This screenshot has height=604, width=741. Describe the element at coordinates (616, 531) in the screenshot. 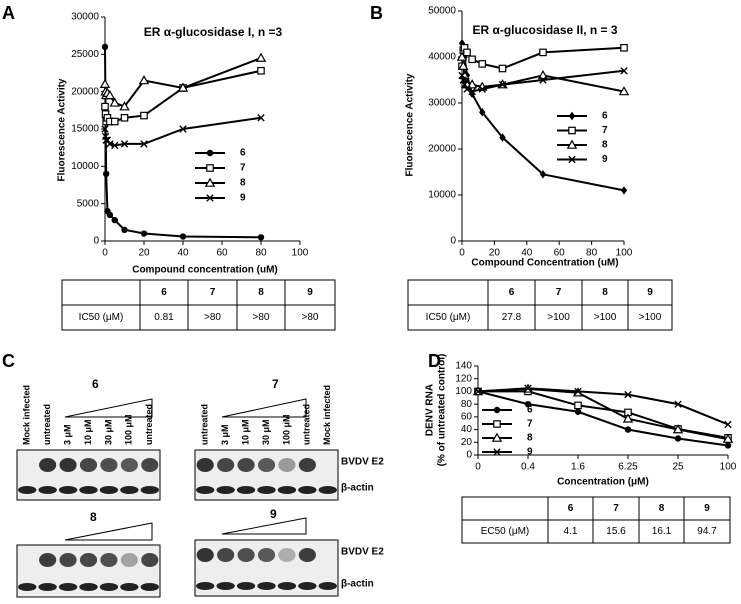

I see `table-value: 15.6` at that location.